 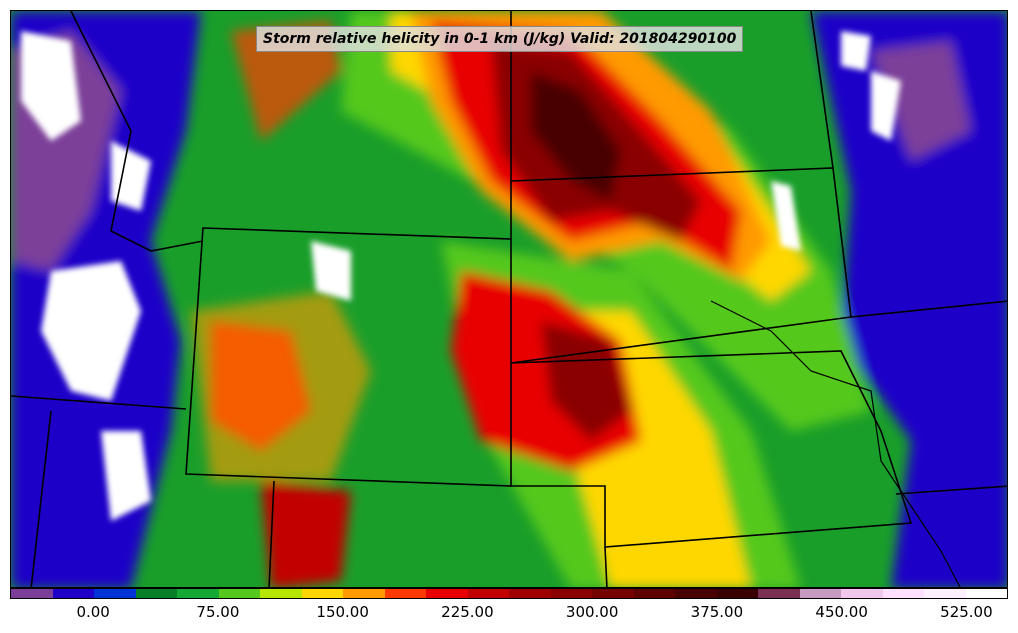 What do you see at coordinates (218, 612) in the screenshot?
I see `colorbar-tick-label: 75.00` at bounding box center [218, 612].